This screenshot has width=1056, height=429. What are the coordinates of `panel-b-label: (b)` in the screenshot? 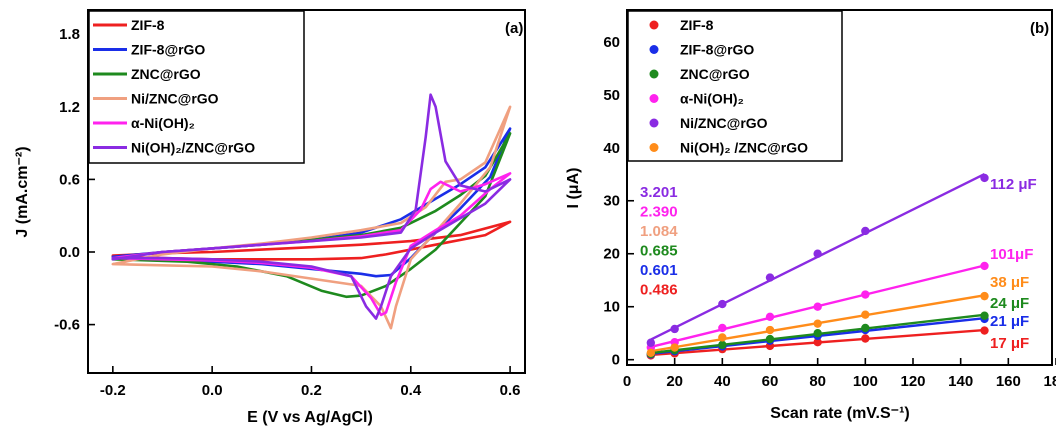 It's located at (1039, 28).